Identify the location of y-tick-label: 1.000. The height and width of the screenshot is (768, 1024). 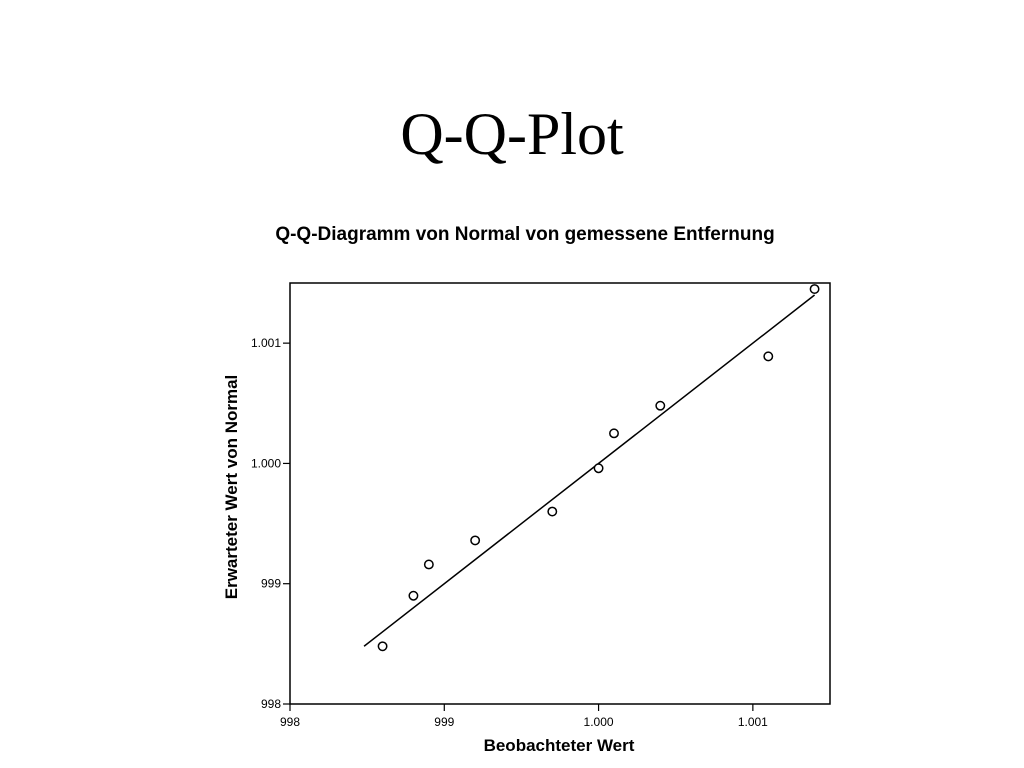
(266, 463).